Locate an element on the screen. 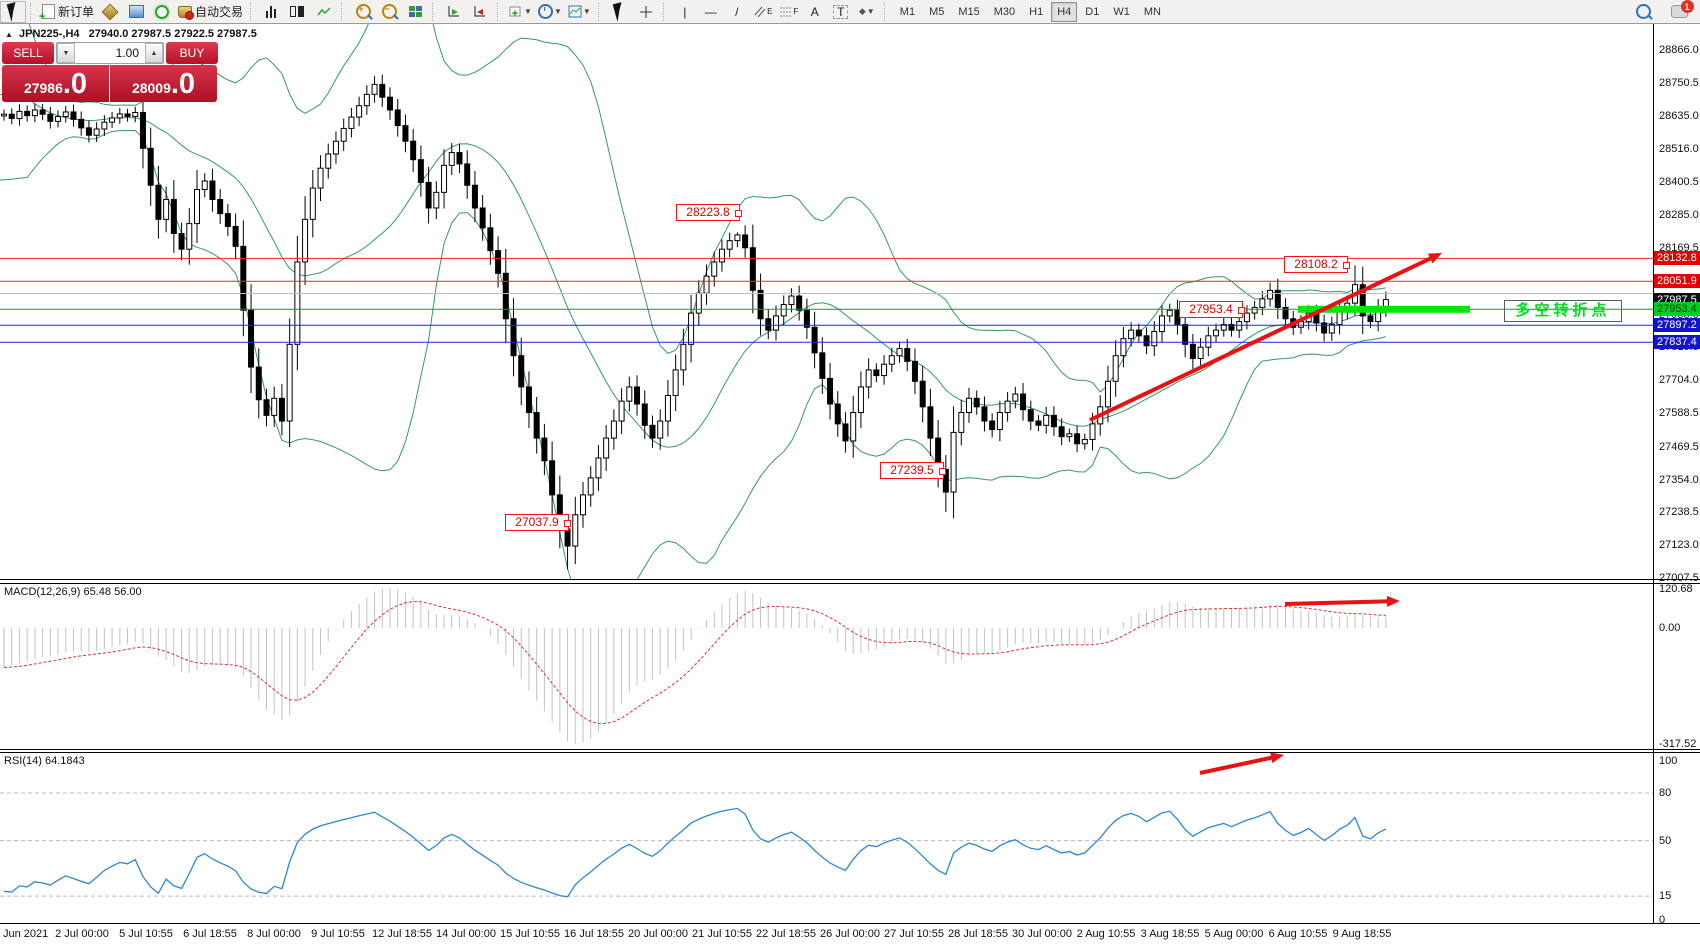 This screenshot has width=1700, height=945. buy-price-display: 28009.0 is located at coordinates (163, 83).